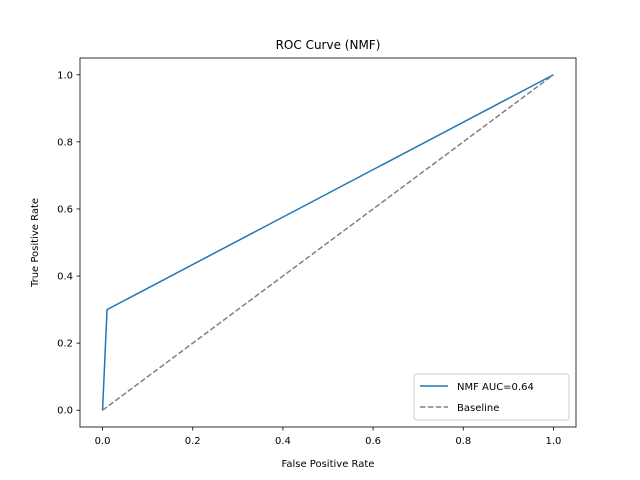 The width and height of the screenshot is (640, 480). Describe the element at coordinates (35, 243) in the screenshot. I see `y-axis-label: True Positive Rate` at that location.